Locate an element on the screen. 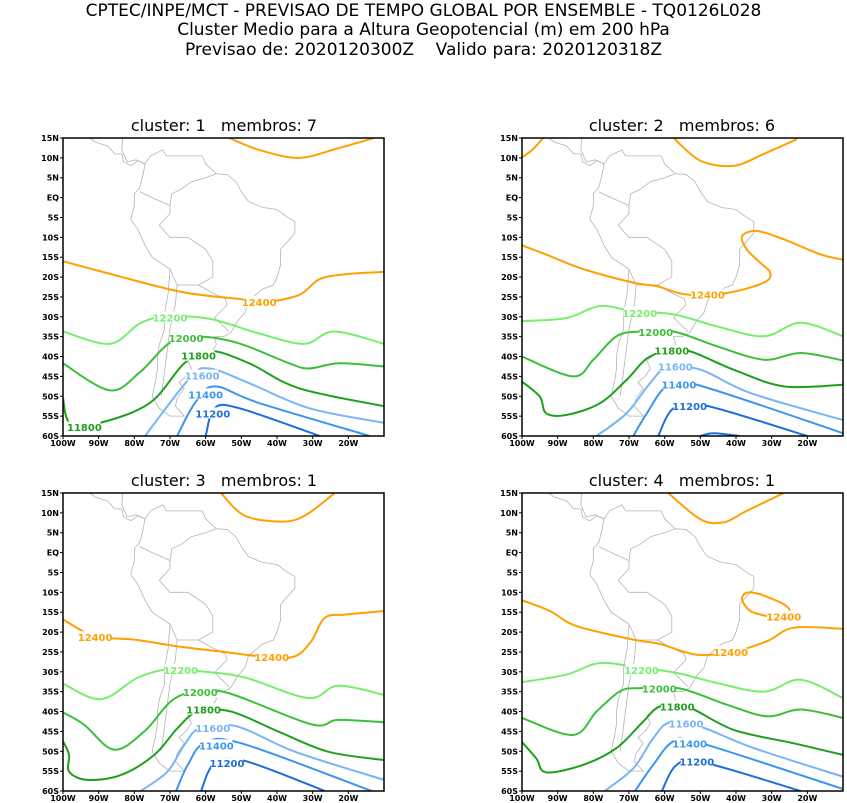 Image resolution: width=847 pixels, height=803 pixels. map-area: 12400 12200 12000 11800 11600 11400 11200 is located at coordinates (682, 287).